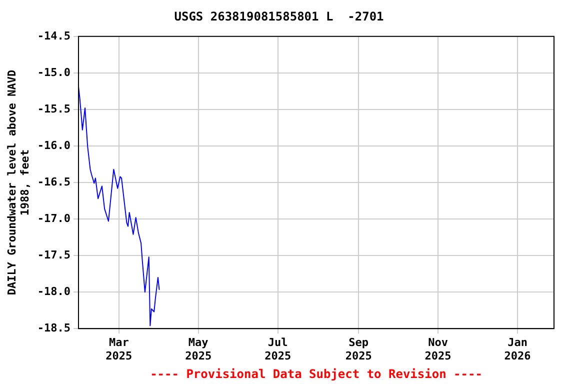  What do you see at coordinates (54, 35) in the screenshot?
I see `y-tick-label: -14.5` at bounding box center [54, 35].